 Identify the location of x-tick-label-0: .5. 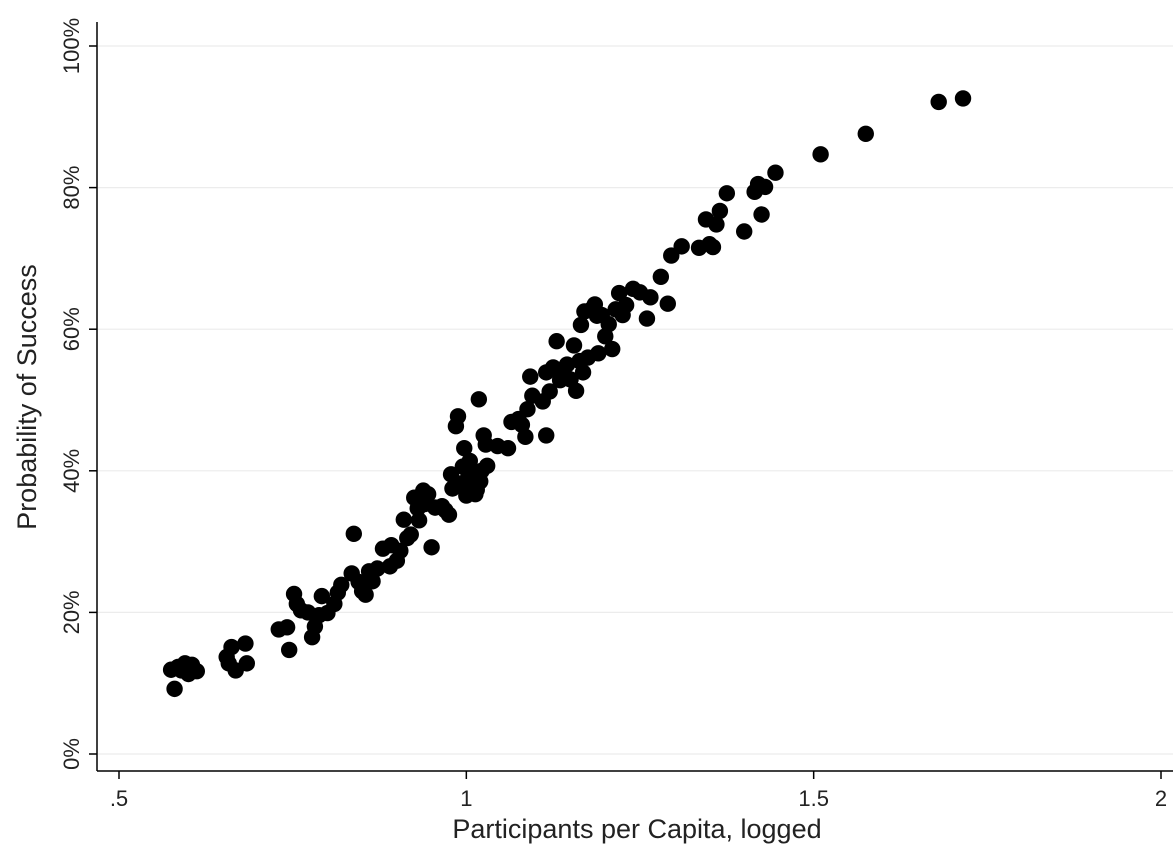
(119, 798).